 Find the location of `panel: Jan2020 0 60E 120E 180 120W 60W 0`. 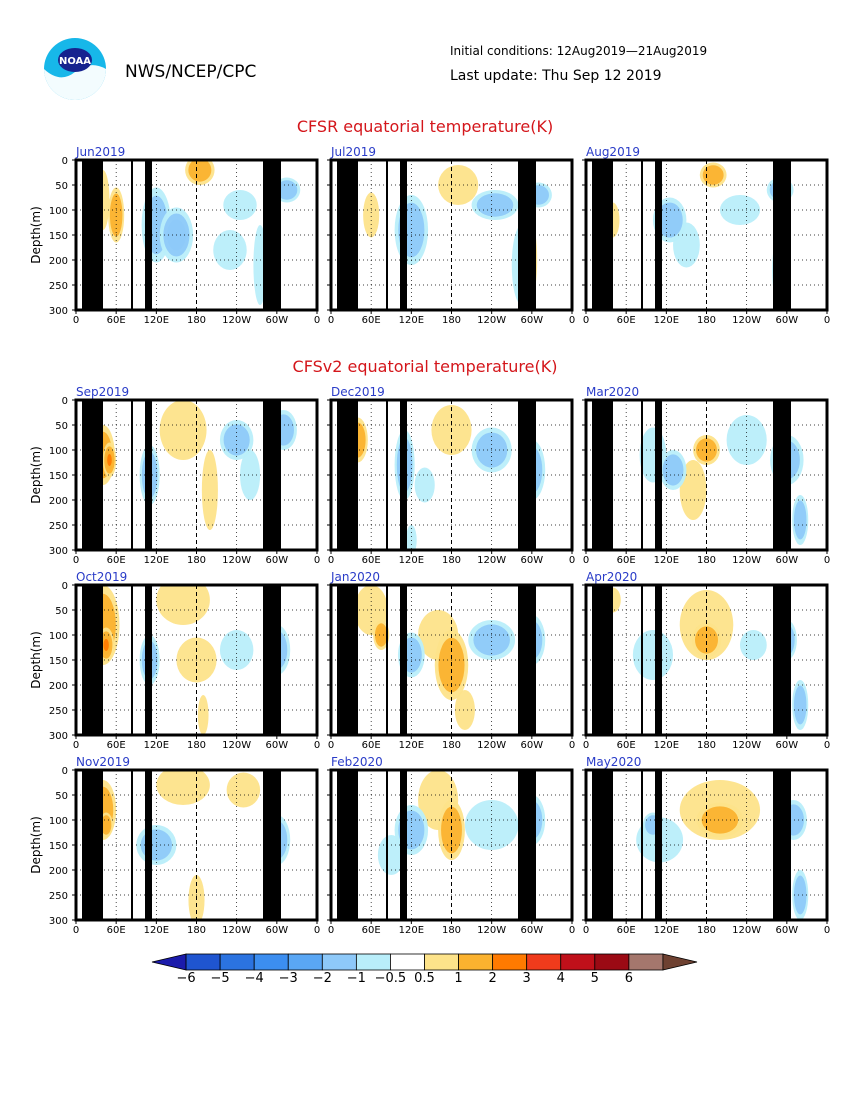

panel: Jan2020 0 60E 120E 180 120W 60W 0 is located at coordinates (451, 660).